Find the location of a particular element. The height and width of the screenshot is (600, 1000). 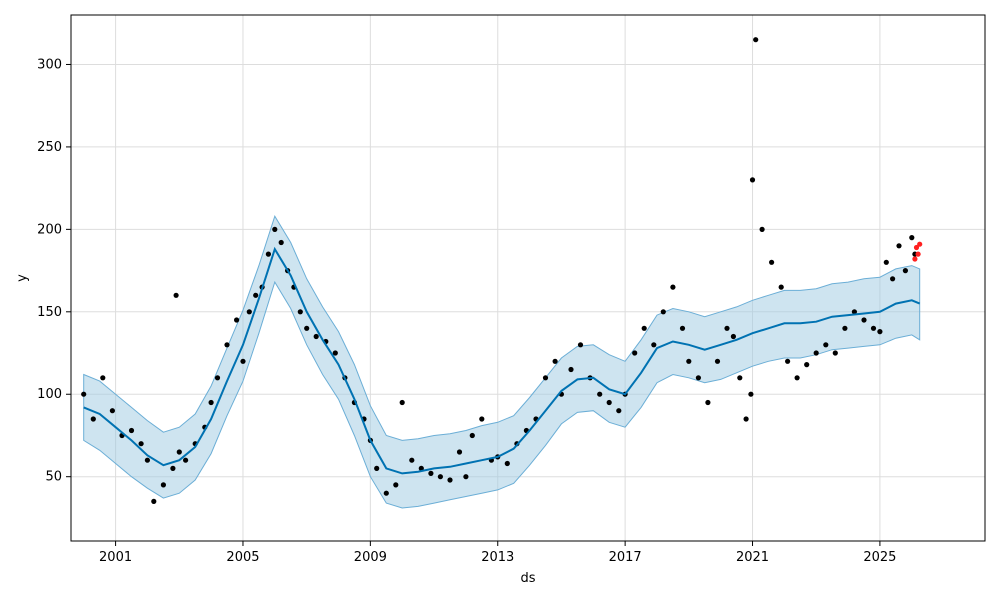

y-axis: 50 100 150 200 250 300 is located at coordinates (54, 271).